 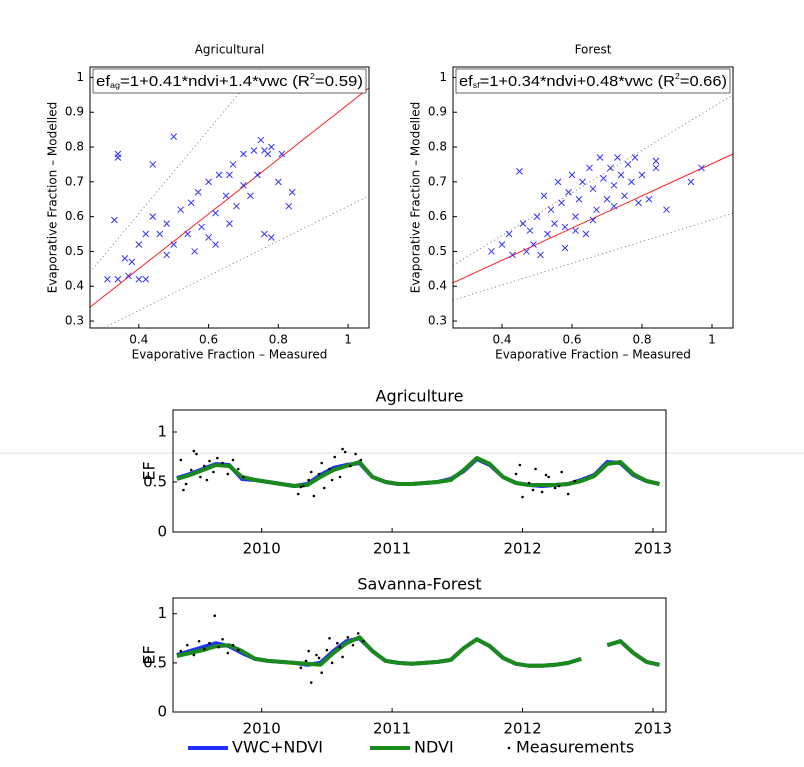 What do you see at coordinates (138, 340) in the screenshot?
I see `x-tick-label: 0.4` at bounding box center [138, 340].